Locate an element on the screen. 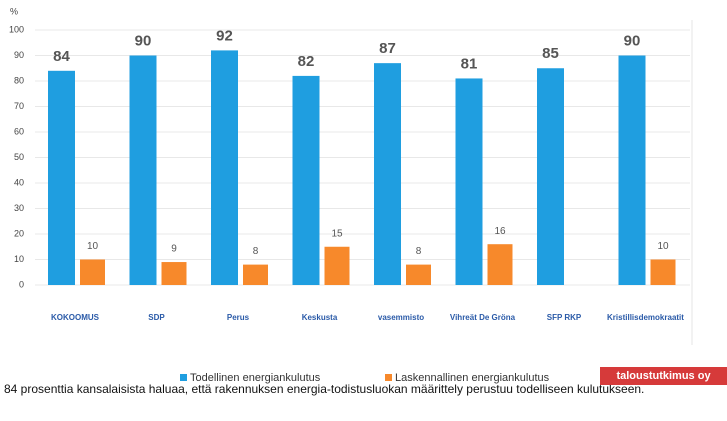 The image size is (727, 421). data-label: 15 is located at coordinates (337, 233).